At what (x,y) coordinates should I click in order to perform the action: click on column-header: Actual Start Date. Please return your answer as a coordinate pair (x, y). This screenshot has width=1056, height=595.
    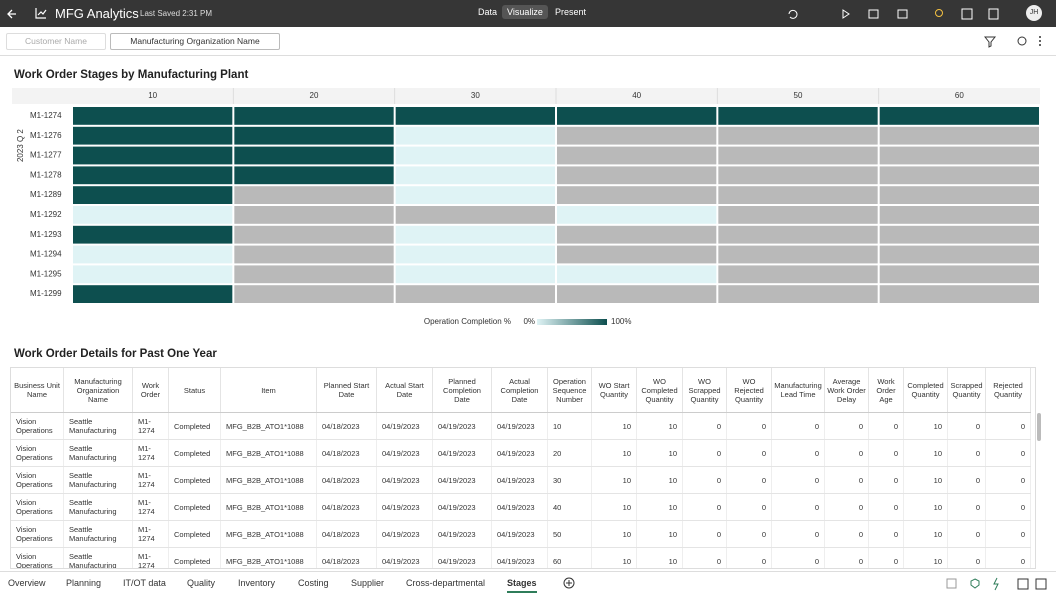
    Looking at the image, I should click on (404, 390).